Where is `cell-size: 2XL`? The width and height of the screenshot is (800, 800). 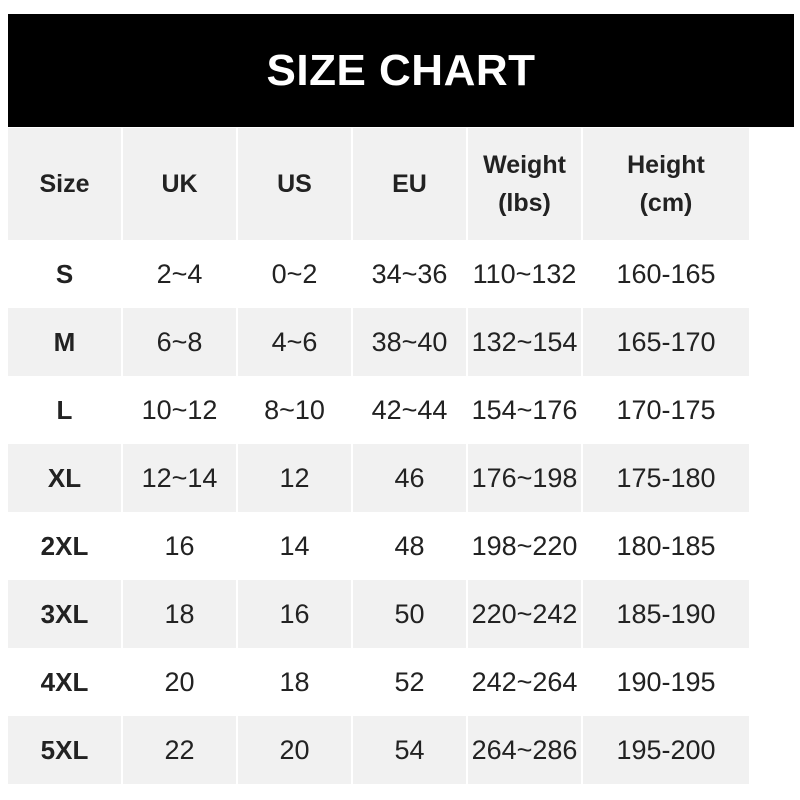
cell-size: 2XL is located at coordinates (64, 546).